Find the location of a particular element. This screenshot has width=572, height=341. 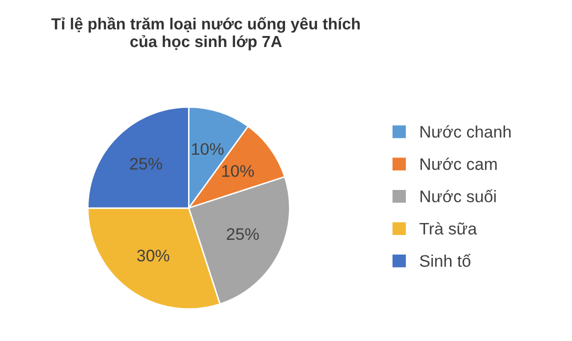

chart-title: Tỉ lệ phần trăm loại nước uống yêu thích của học sinh lớp 7A is located at coordinates (205, 33).